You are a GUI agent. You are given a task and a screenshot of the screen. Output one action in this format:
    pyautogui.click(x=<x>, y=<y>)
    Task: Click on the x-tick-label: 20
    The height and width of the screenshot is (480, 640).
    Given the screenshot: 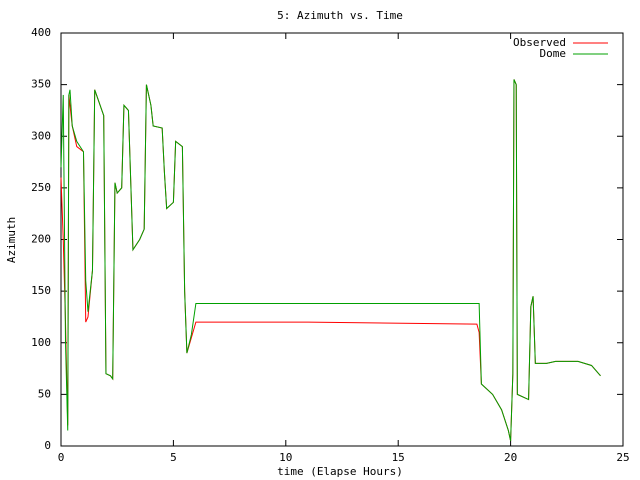 What is the action you would take?
    pyautogui.click(x=510, y=457)
    